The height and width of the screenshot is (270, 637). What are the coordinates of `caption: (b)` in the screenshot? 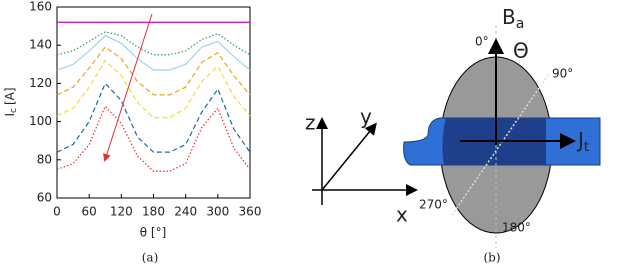 It's located at (491, 258).